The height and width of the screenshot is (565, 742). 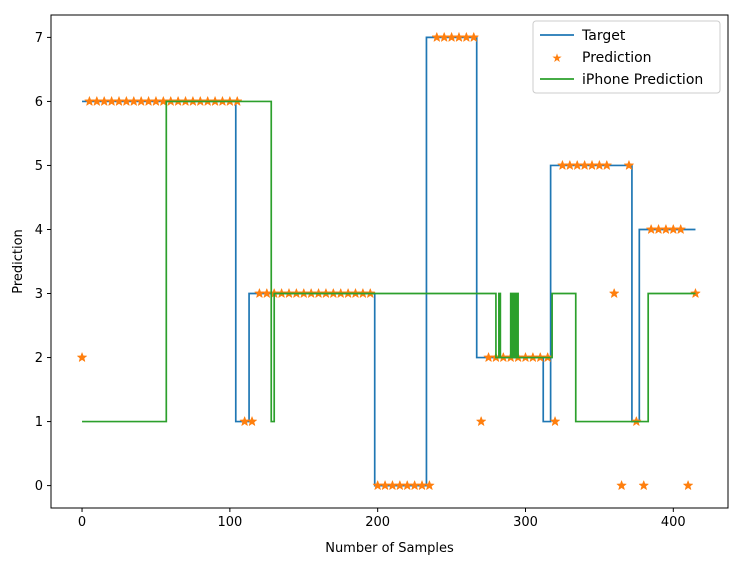 What do you see at coordinates (39, 102) in the screenshot?
I see `y-tick-label: 6` at bounding box center [39, 102].